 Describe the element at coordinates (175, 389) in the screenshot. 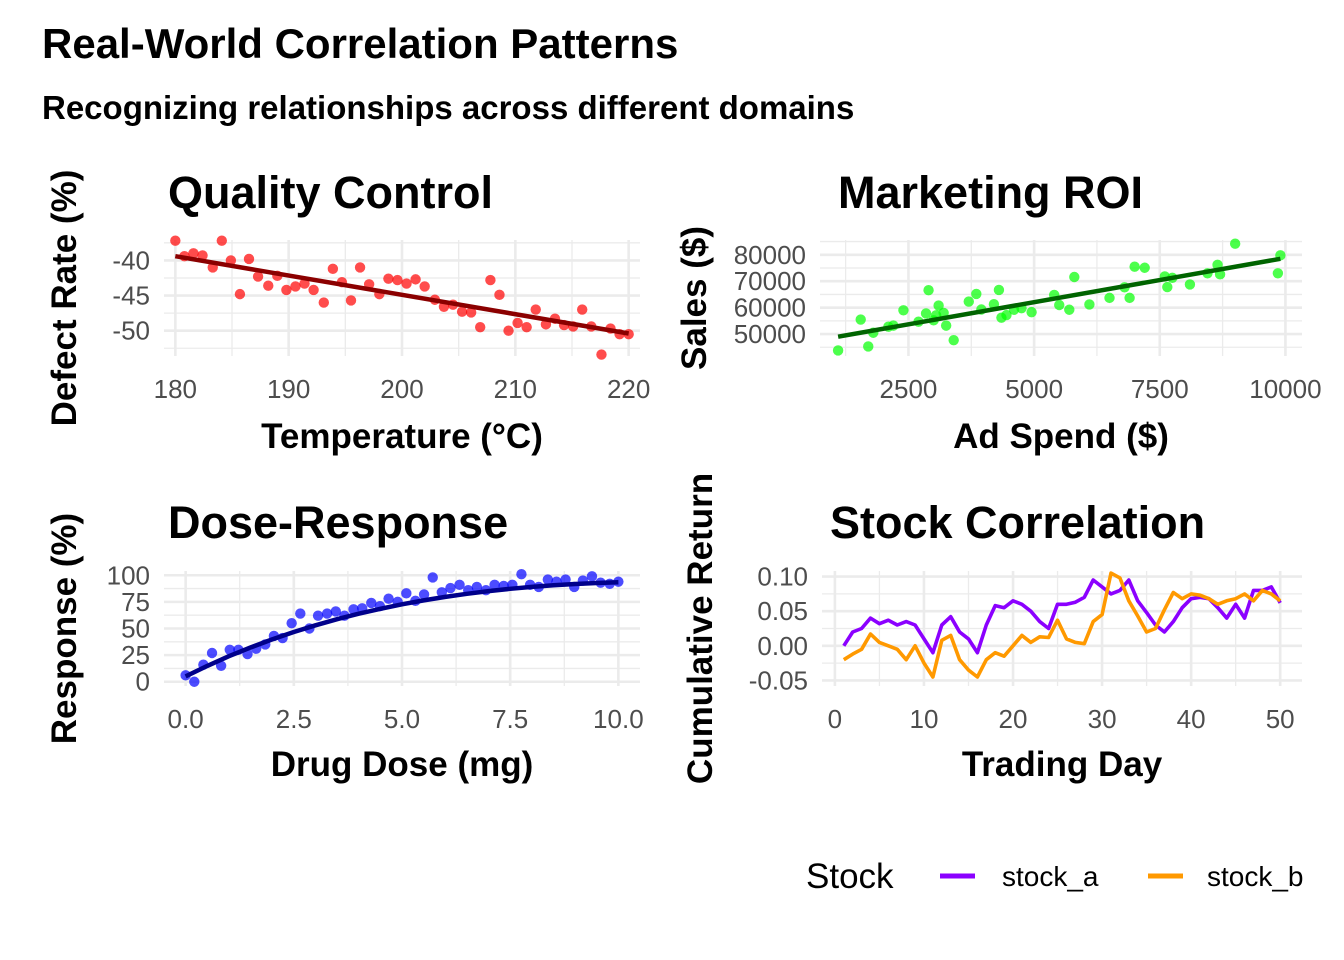

I see `x-tick-label: 180` at that location.